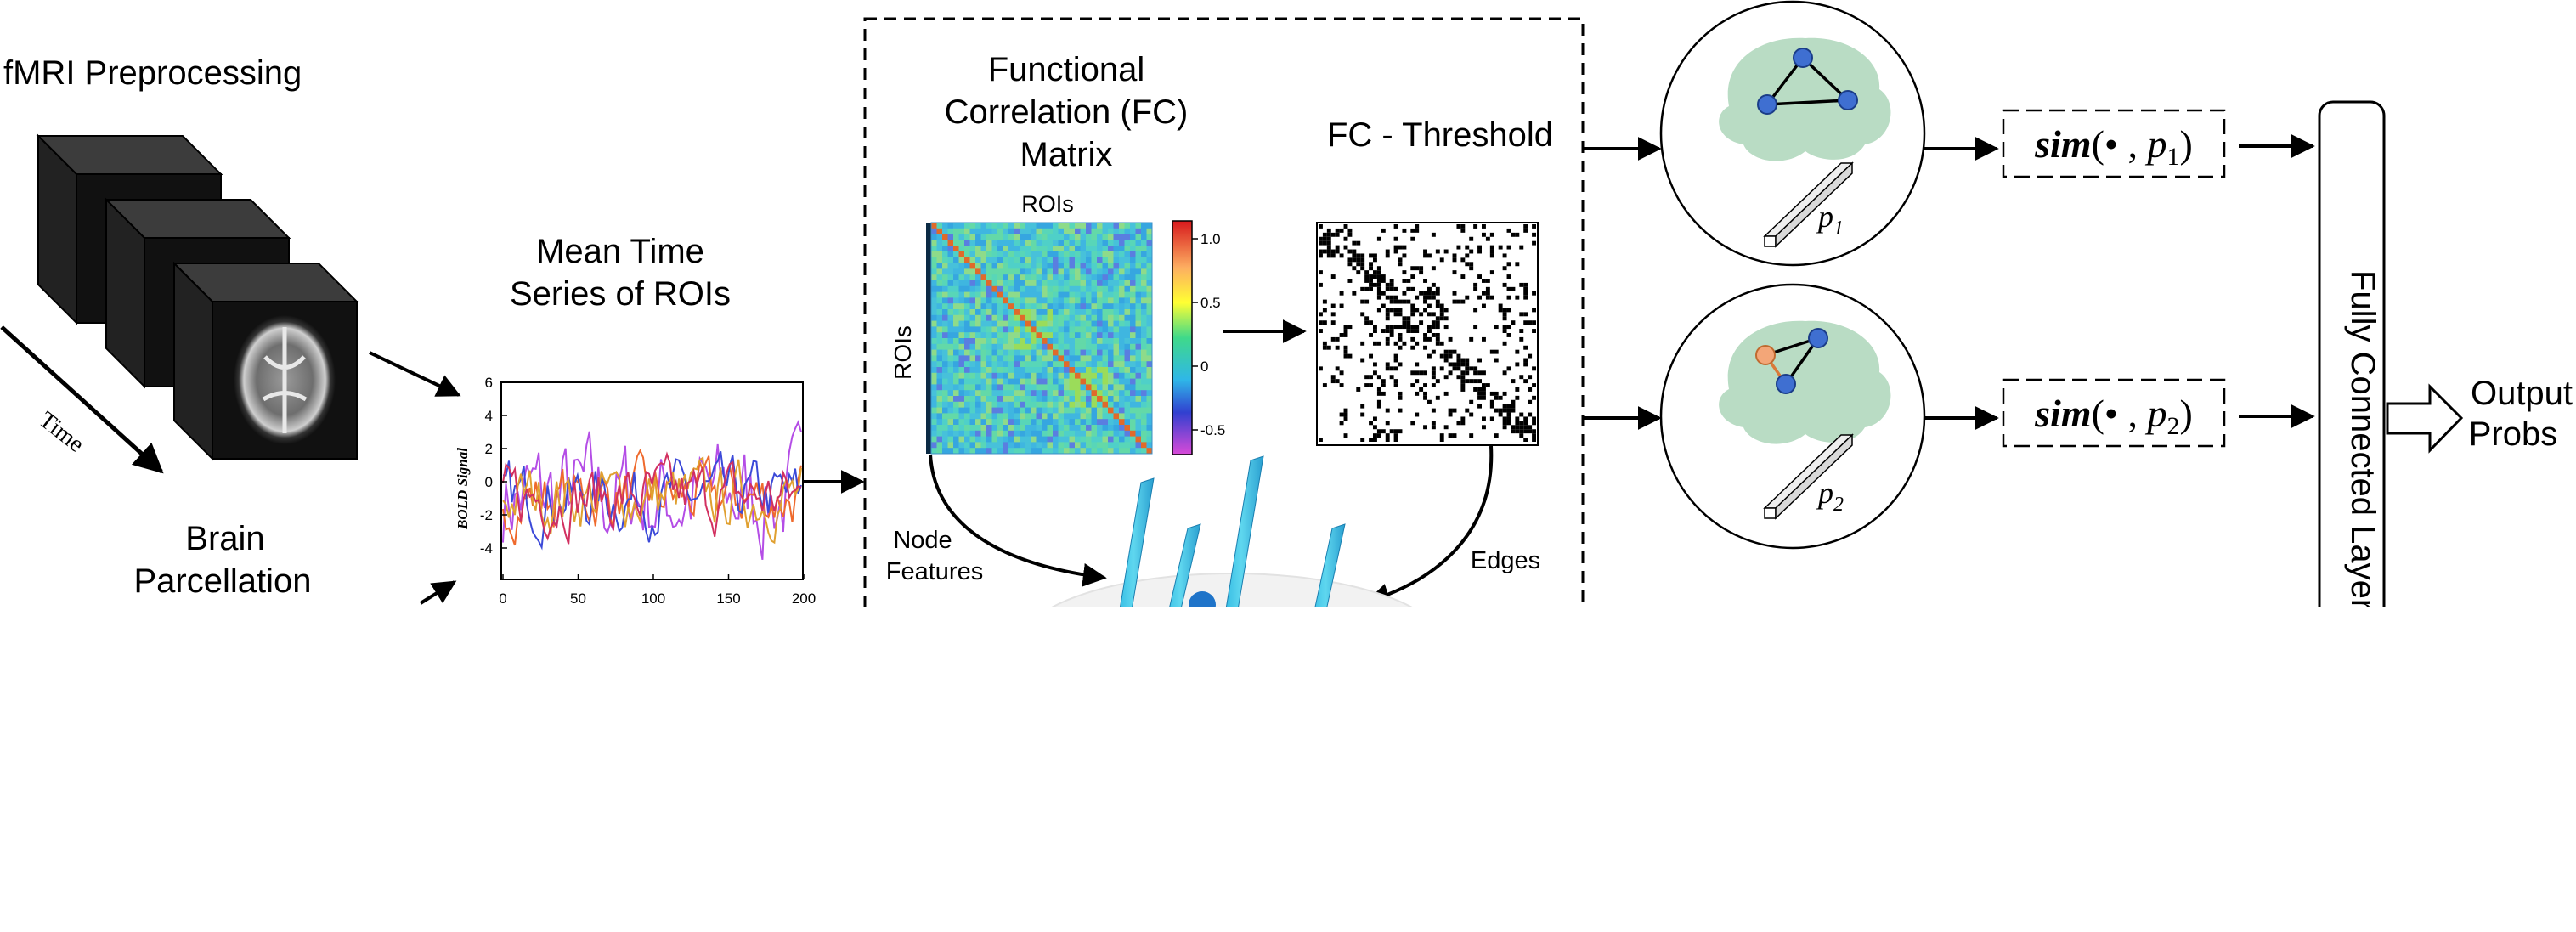 This screenshot has height=932, width=2576. I want to click on prototype-1-circle: p1, so click(1793, 133).